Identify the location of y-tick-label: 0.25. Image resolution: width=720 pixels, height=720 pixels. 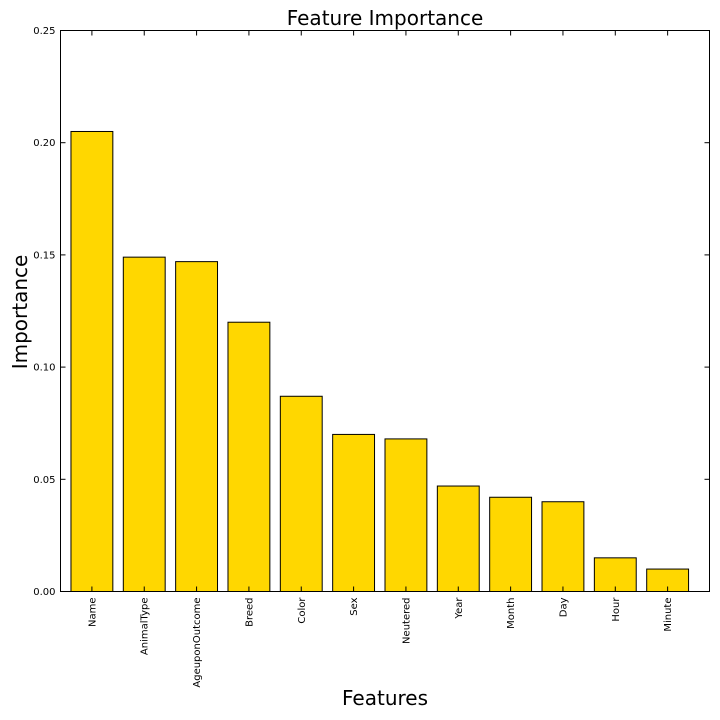
(44, 31).